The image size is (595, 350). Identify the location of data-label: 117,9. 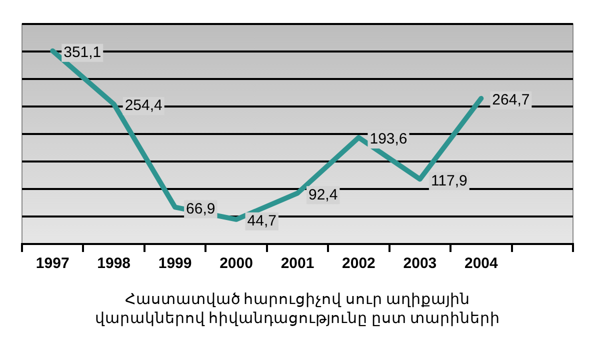
(449, 181).